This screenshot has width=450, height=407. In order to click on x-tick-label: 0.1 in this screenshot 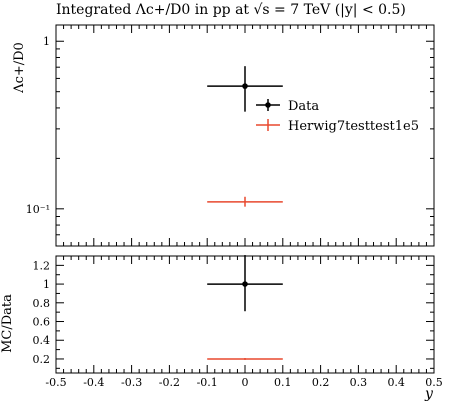, I will do `click(283, 382)`.